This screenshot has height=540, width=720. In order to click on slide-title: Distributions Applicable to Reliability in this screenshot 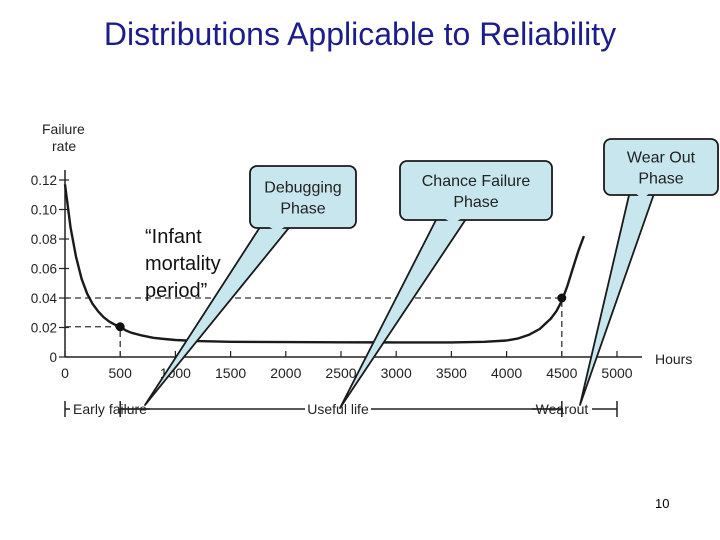, I will do `click(360, 34)`.